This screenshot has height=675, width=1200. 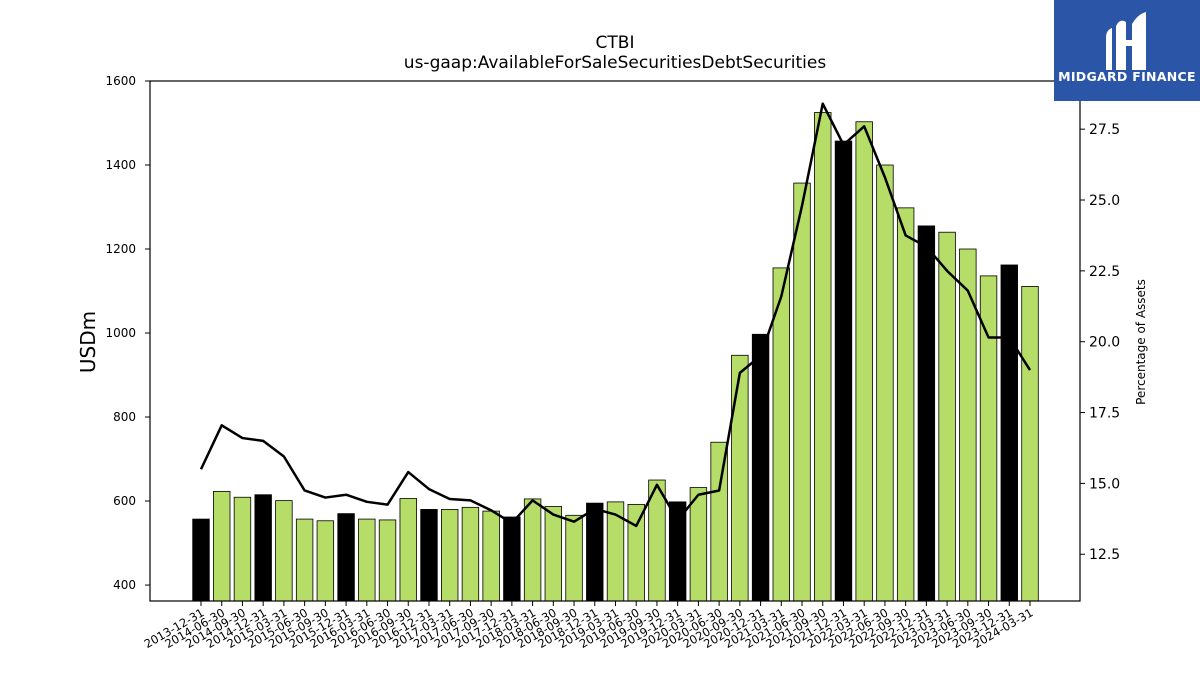 What do you see at coordinates (1126, 41) in the screenshot?
I see `logo-mark-icon` at bounding box center [1126, 41].